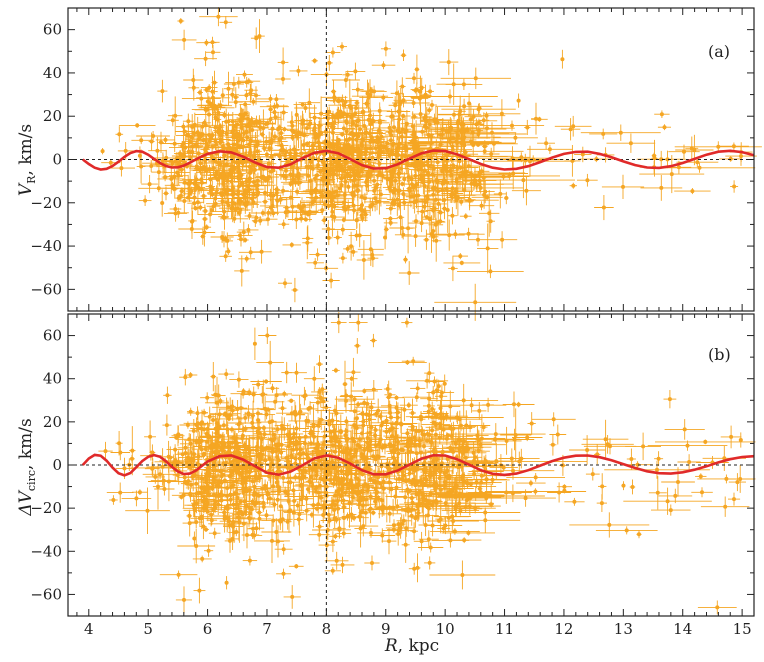  Describe the element at coordinates (52, 422) in the screenshot. I see `y-tick-label: 20` at that location.